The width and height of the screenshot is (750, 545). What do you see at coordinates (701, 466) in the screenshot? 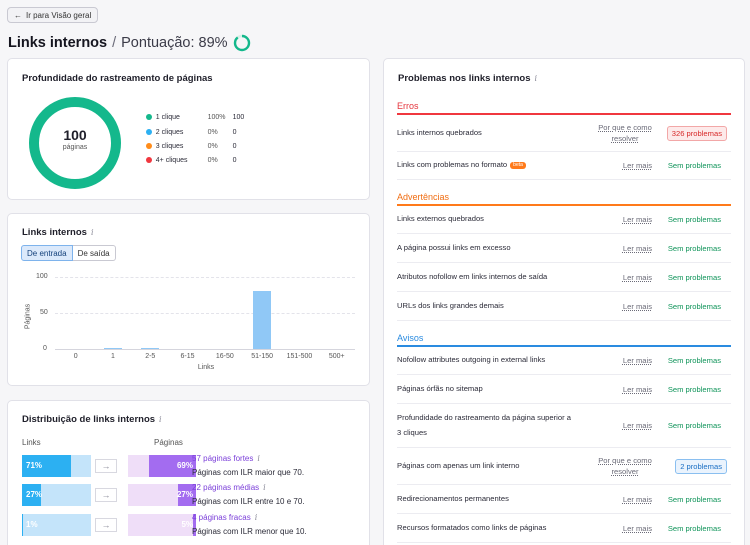
I see `issue-count-badge: 2 problemas` at bounding box center [701, 466].